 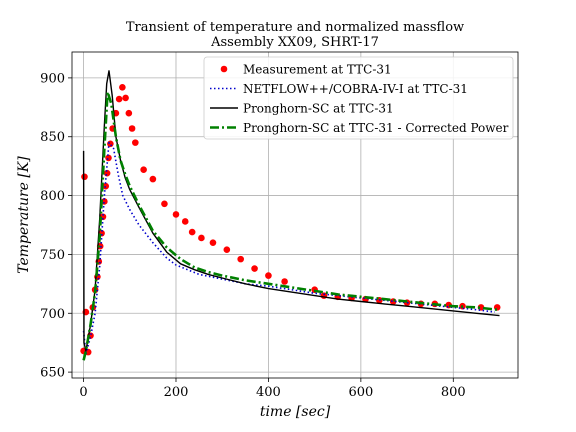 I want to click on x-tick-label: 400, so click(x=268, y=392).